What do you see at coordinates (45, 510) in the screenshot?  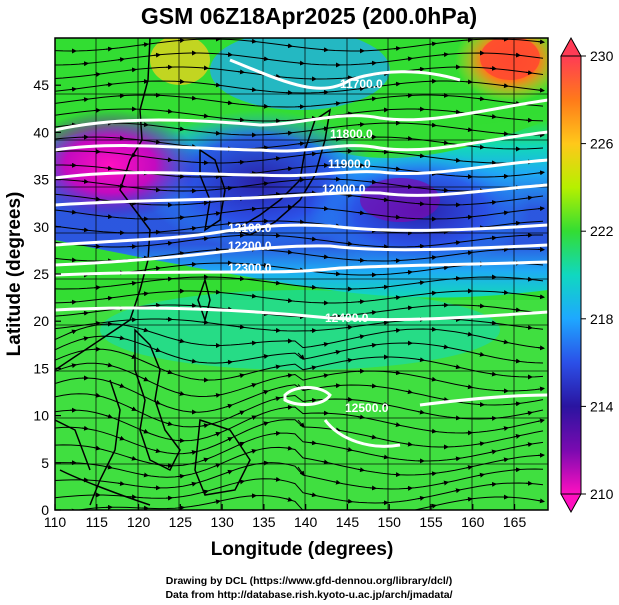 I see `y-tick-label: 0` at bounding box center [45, 510].